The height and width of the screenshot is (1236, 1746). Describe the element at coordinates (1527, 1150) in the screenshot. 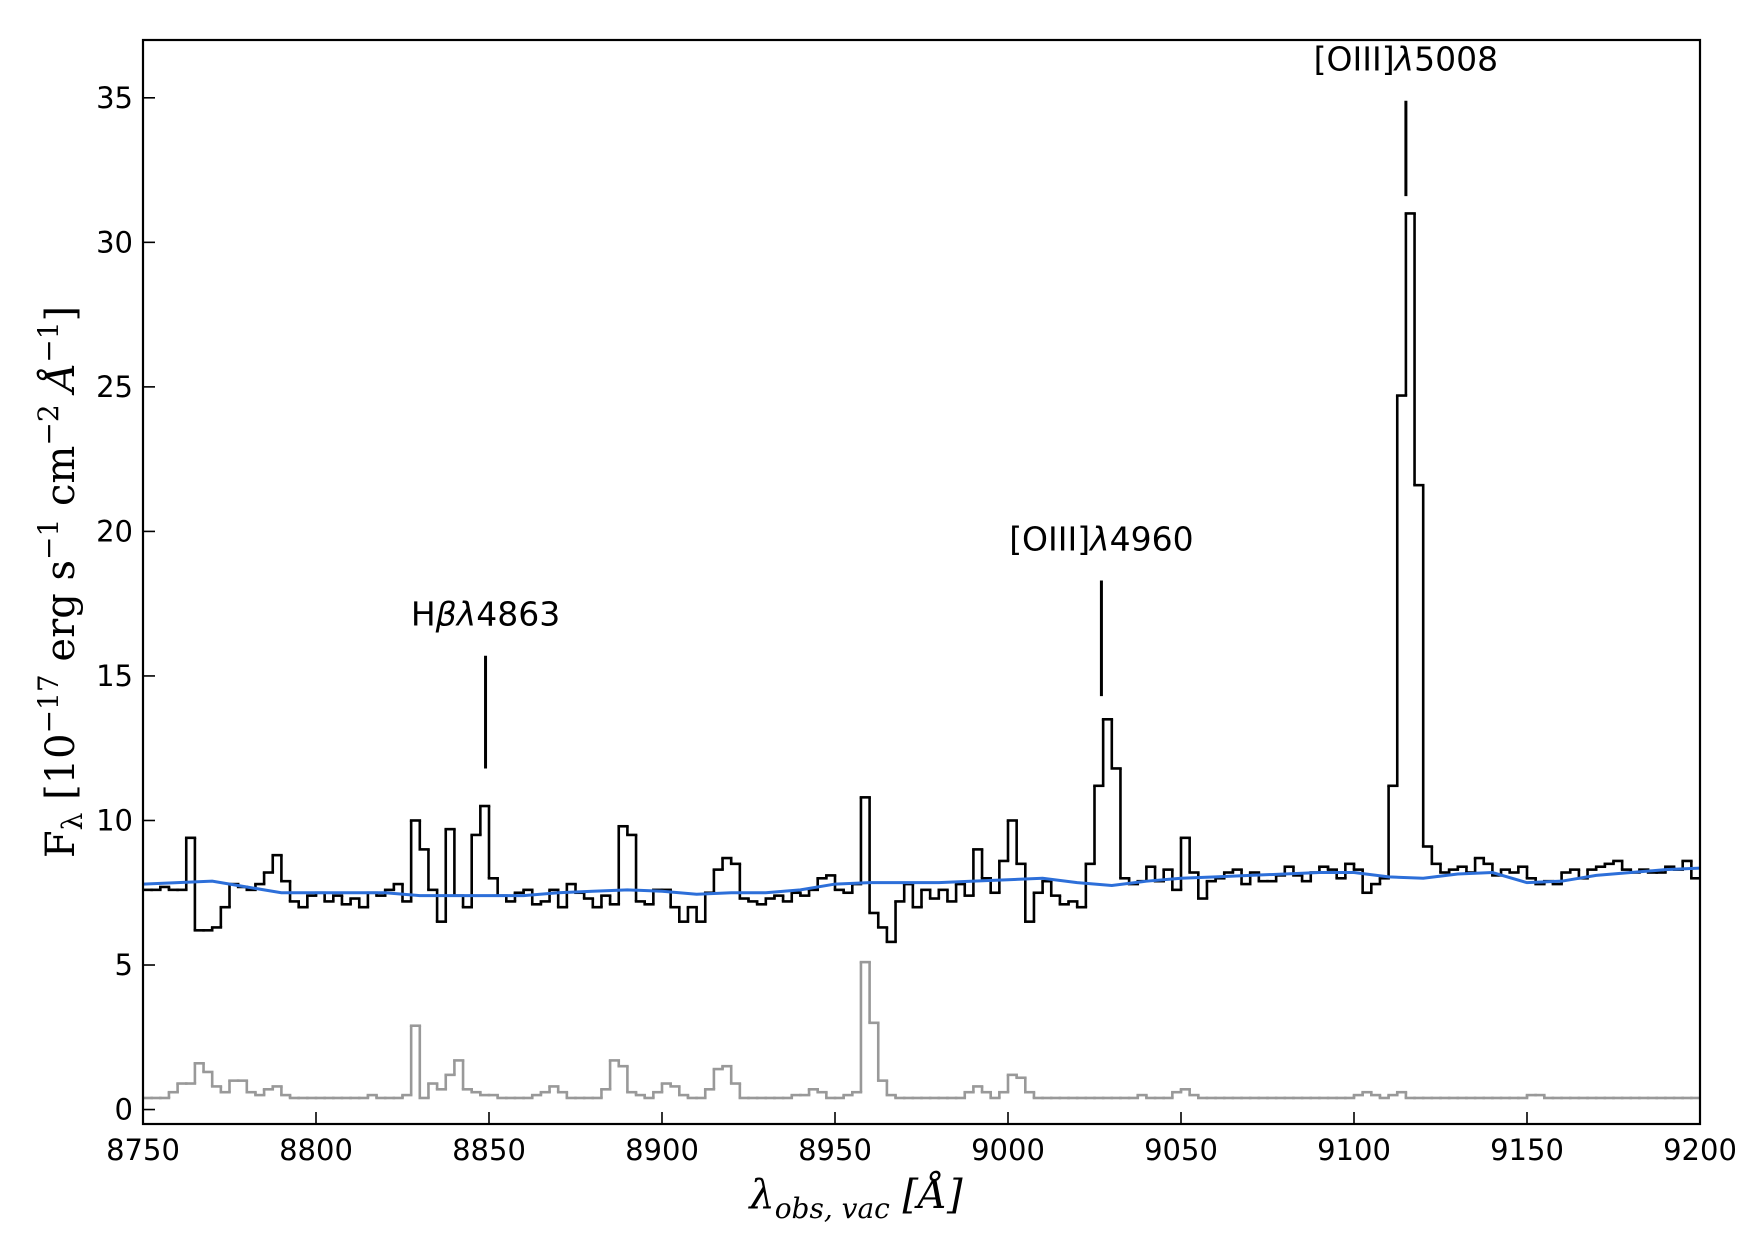

I see `x-tick-label: 9150` at that location.